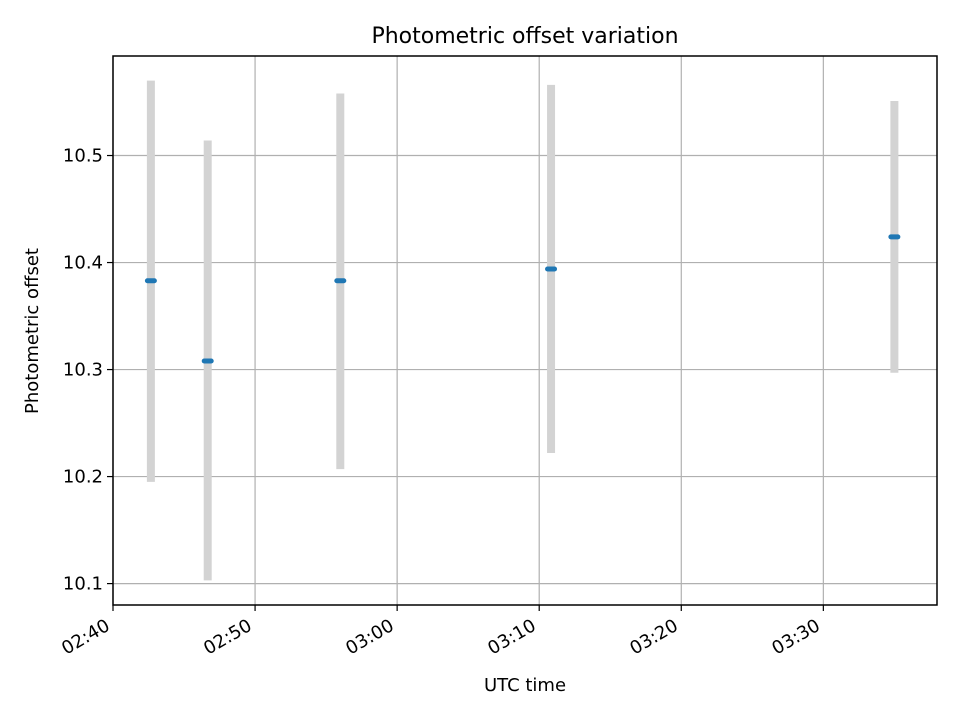  Describe the element at coordinates (795, 637) in the screenshot. I see `x-tick-label: 03:30` at that location.